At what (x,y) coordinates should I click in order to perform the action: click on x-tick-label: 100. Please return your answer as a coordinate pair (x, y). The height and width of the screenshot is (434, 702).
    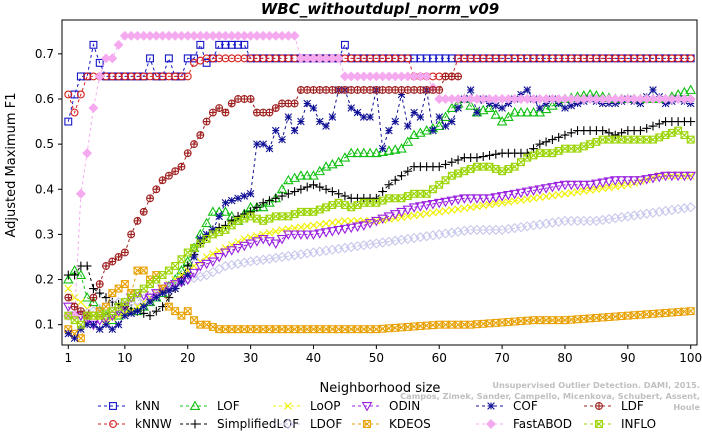
    Looking at the image, I should click on (690, 358).